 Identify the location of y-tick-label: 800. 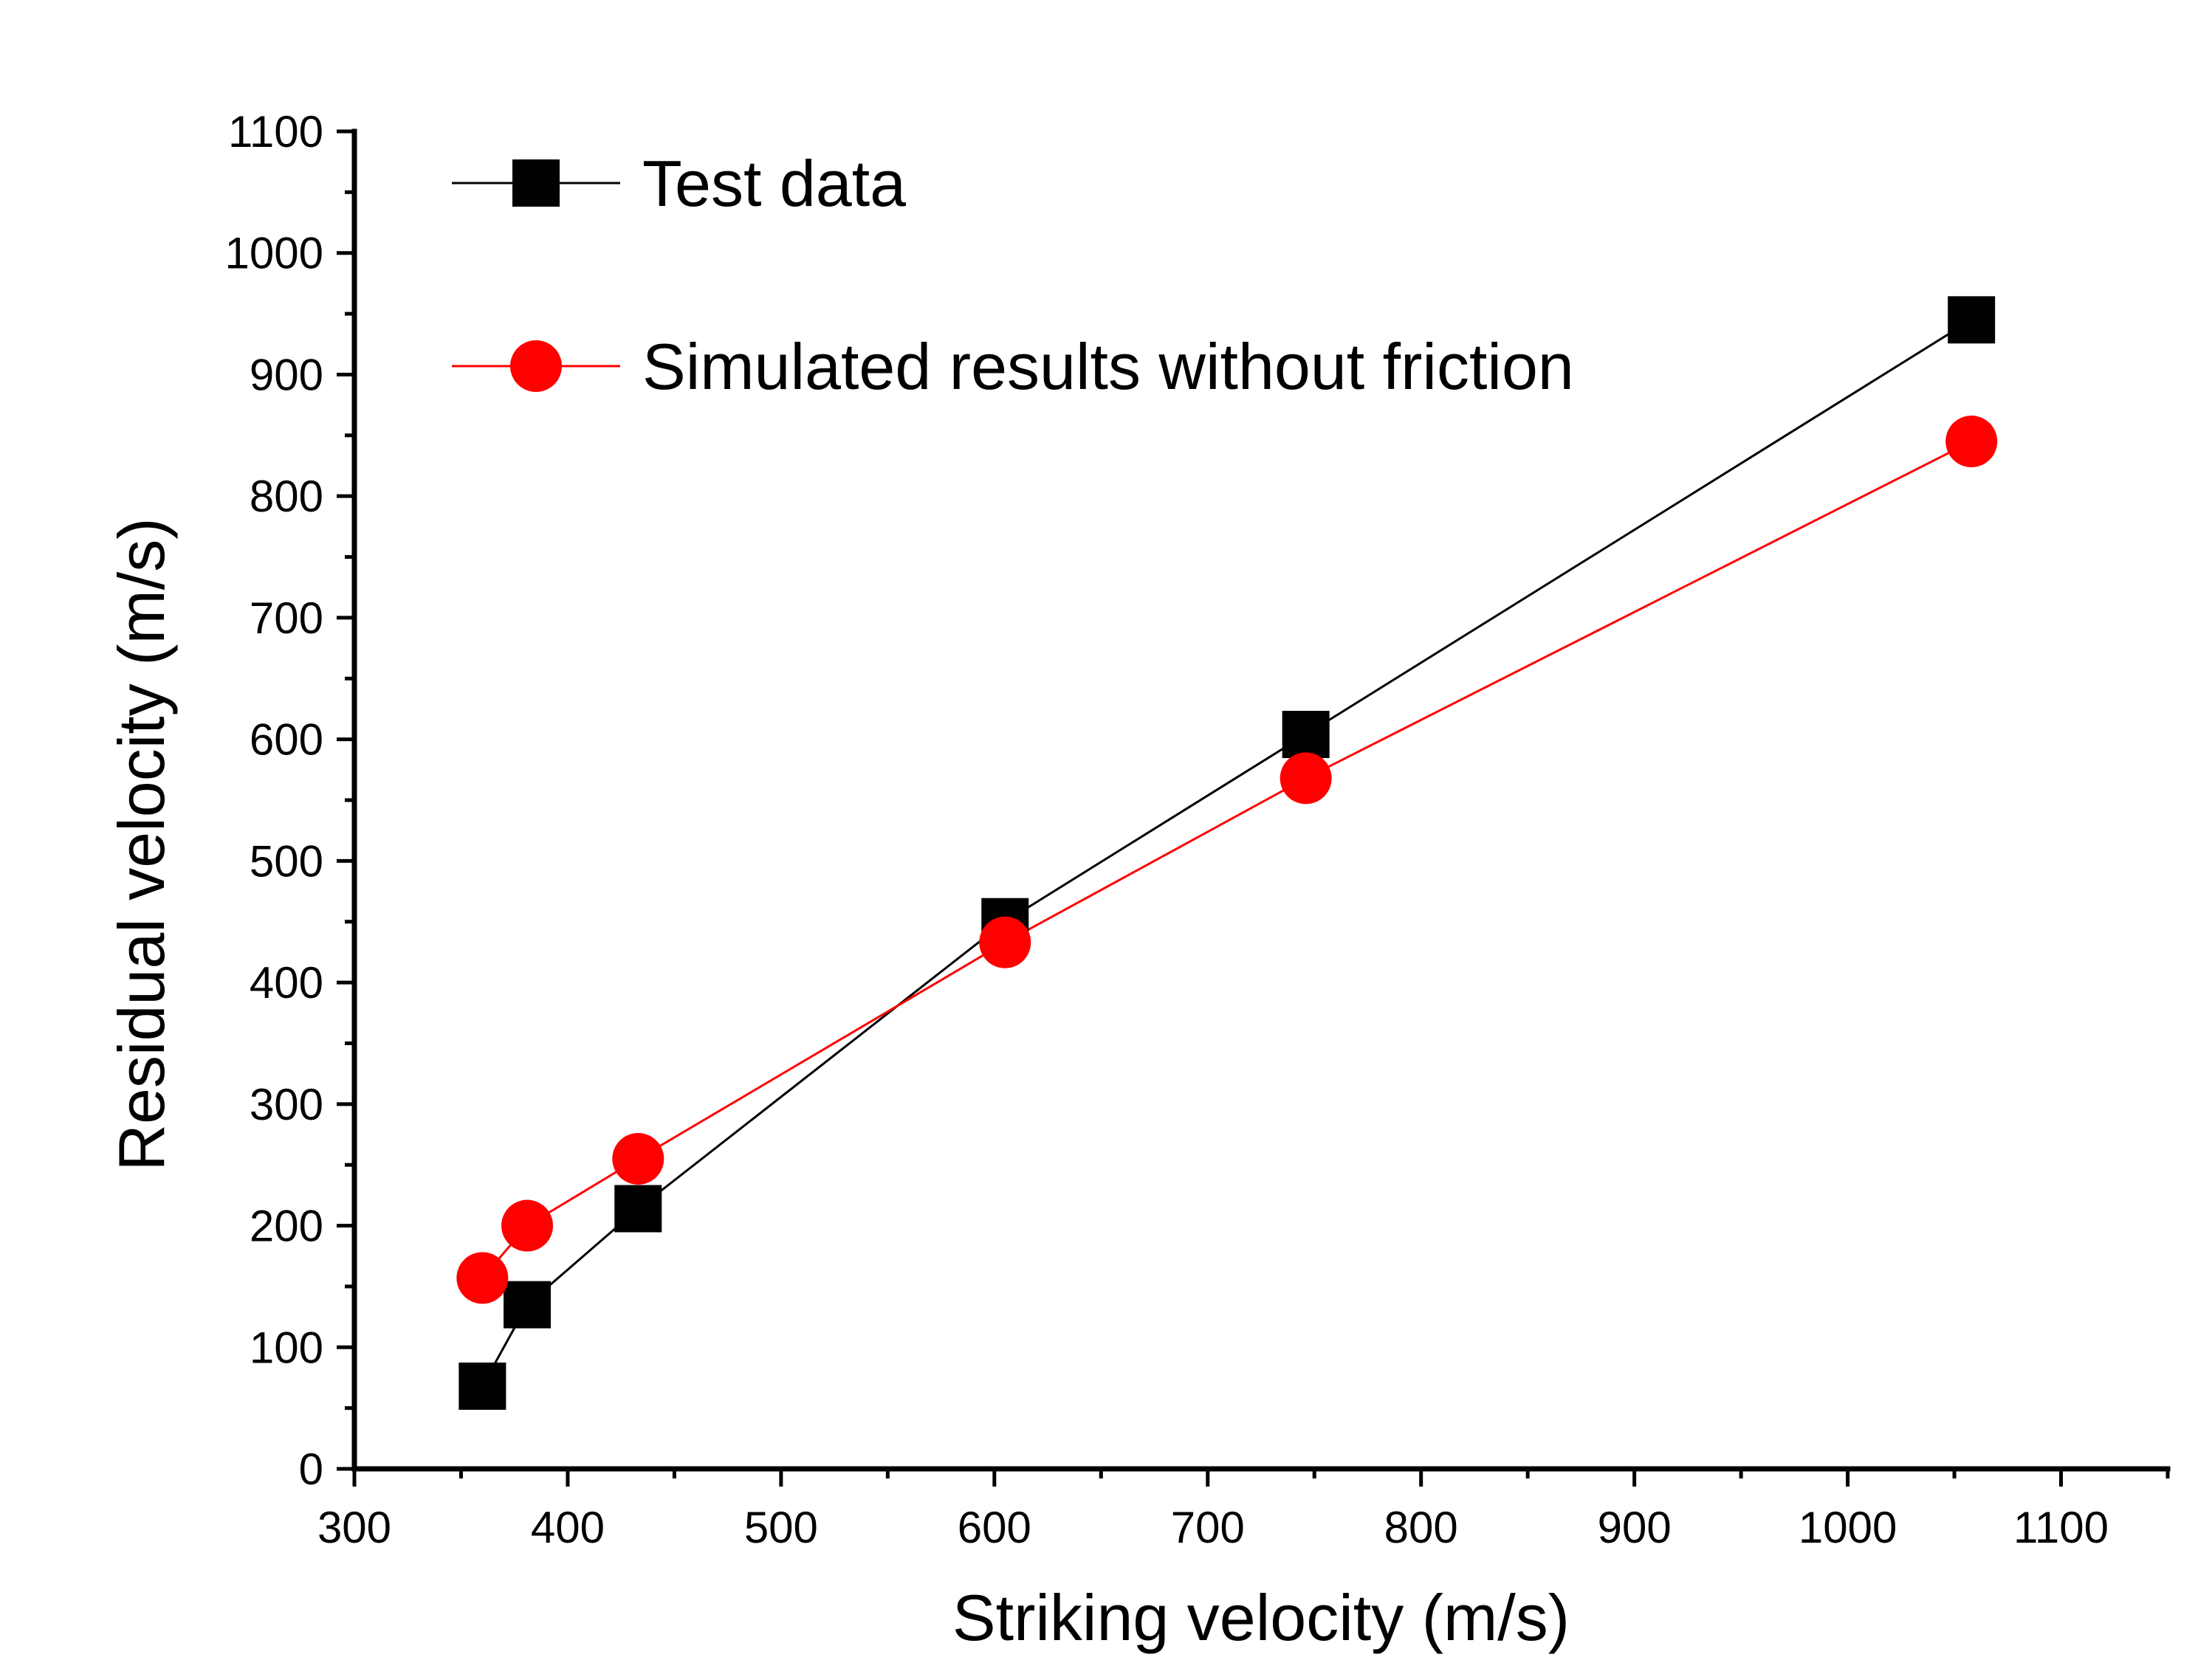
(286, 496).